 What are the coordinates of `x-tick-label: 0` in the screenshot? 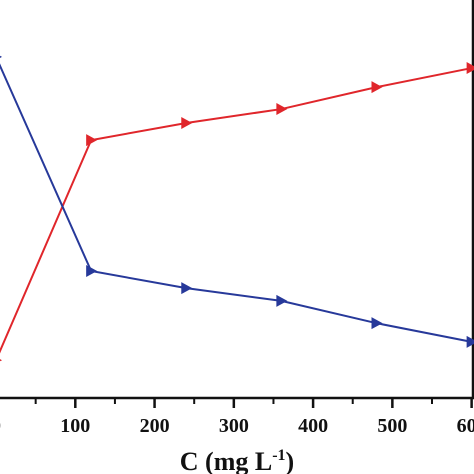 It's located at (0, 426).